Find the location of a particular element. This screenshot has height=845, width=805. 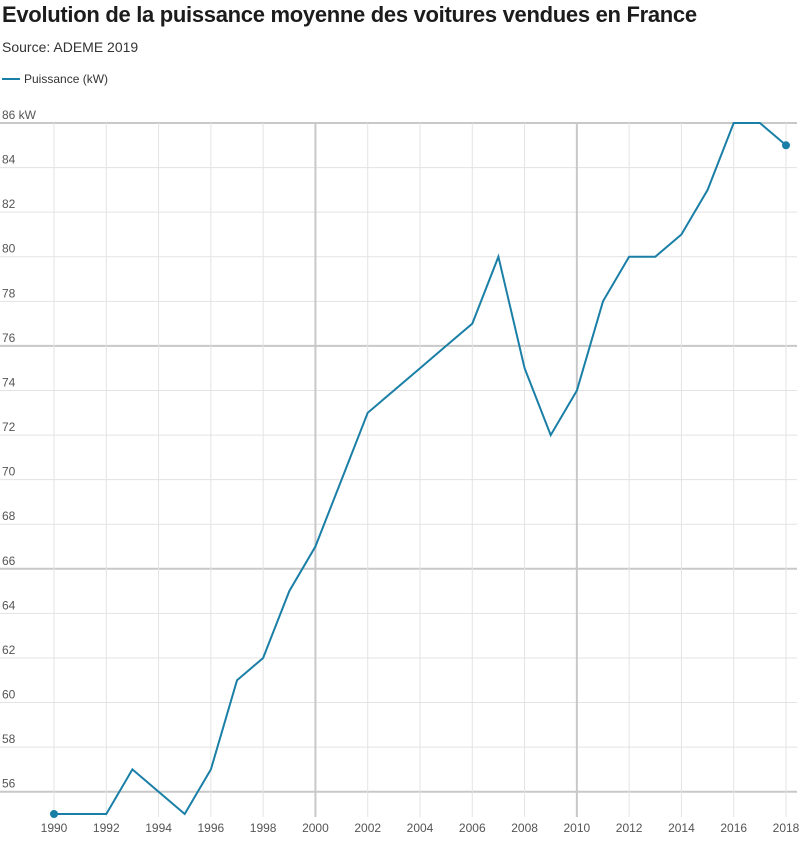

x-tick-label: 1994 is located at coordinates (158, 828).